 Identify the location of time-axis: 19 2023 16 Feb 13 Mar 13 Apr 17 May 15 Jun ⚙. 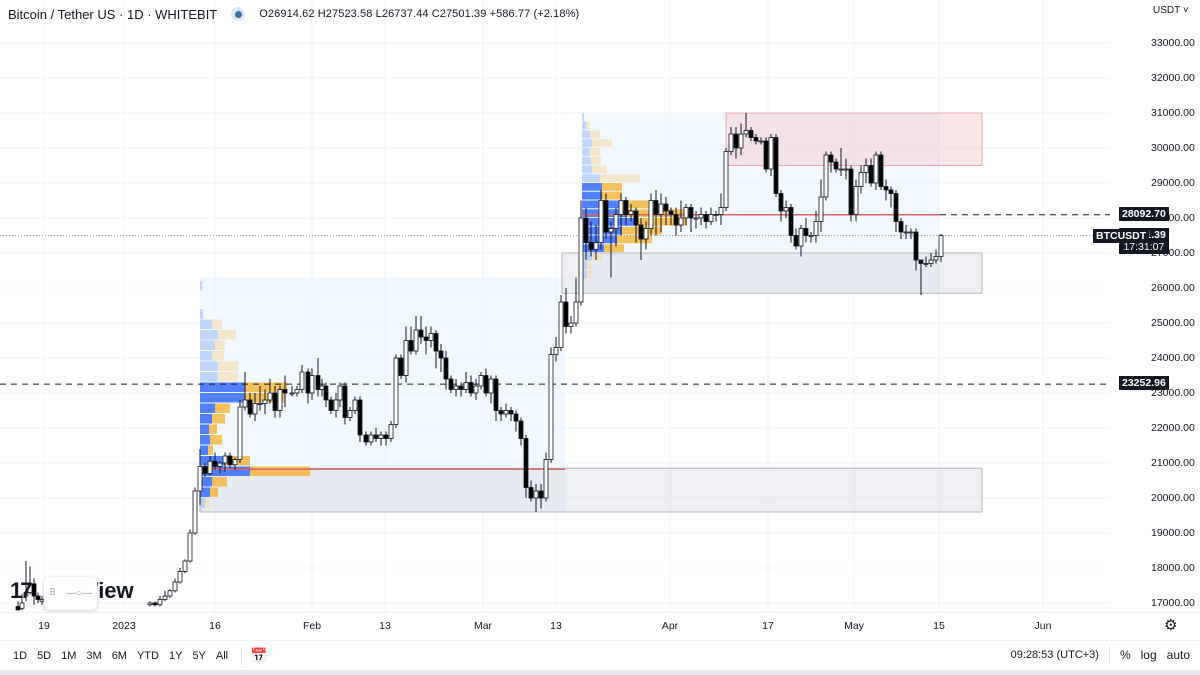
(600, 625).